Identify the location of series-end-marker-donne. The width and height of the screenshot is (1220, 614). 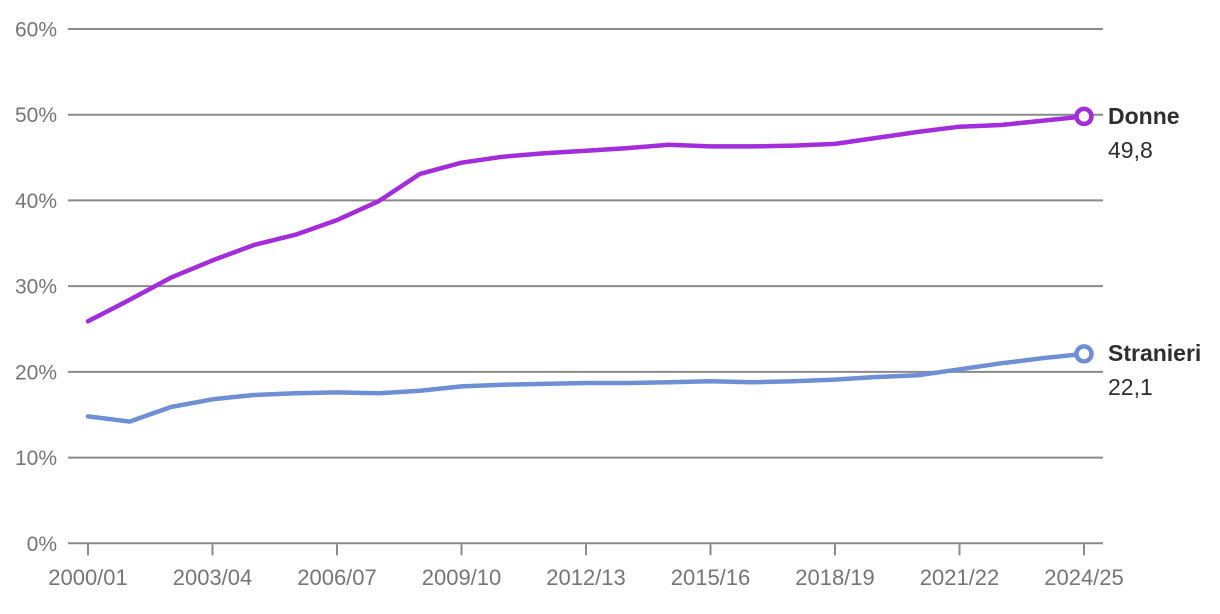
(1084, 116).